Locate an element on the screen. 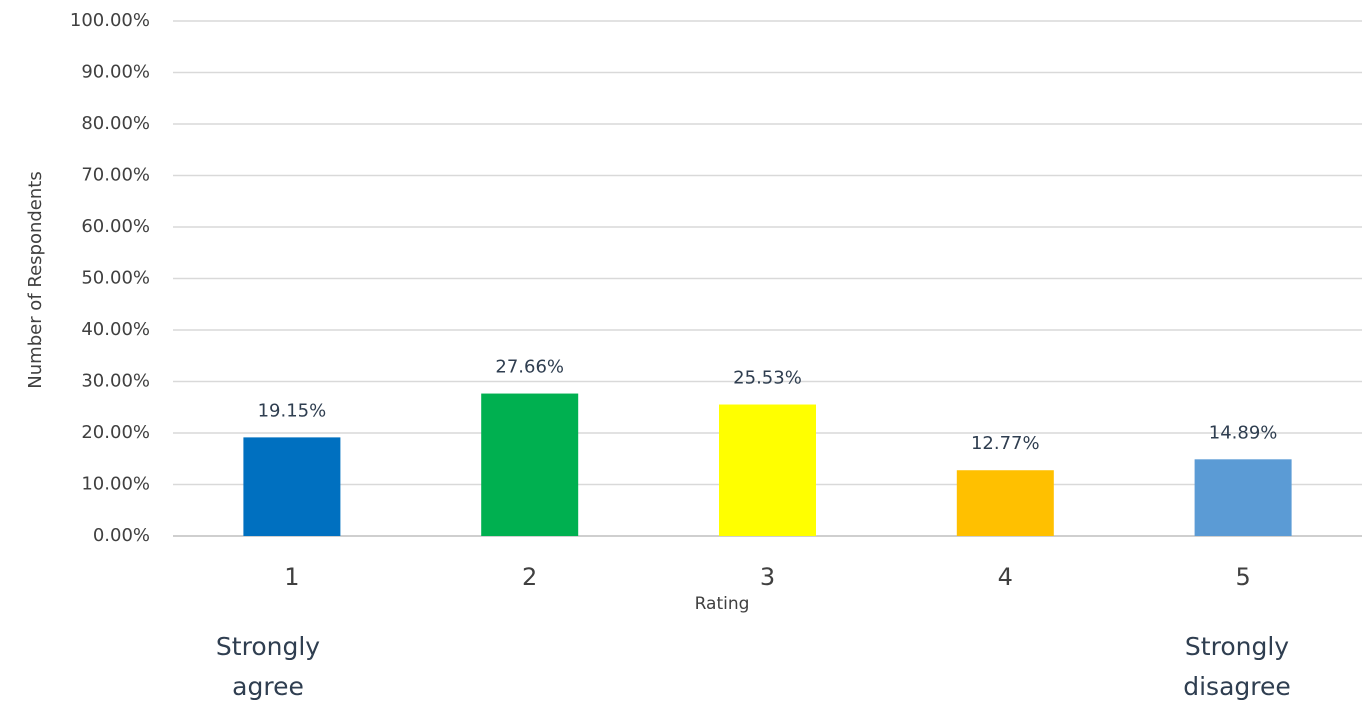  x-tick-label: 5 is located at coordinates (1242, 577).